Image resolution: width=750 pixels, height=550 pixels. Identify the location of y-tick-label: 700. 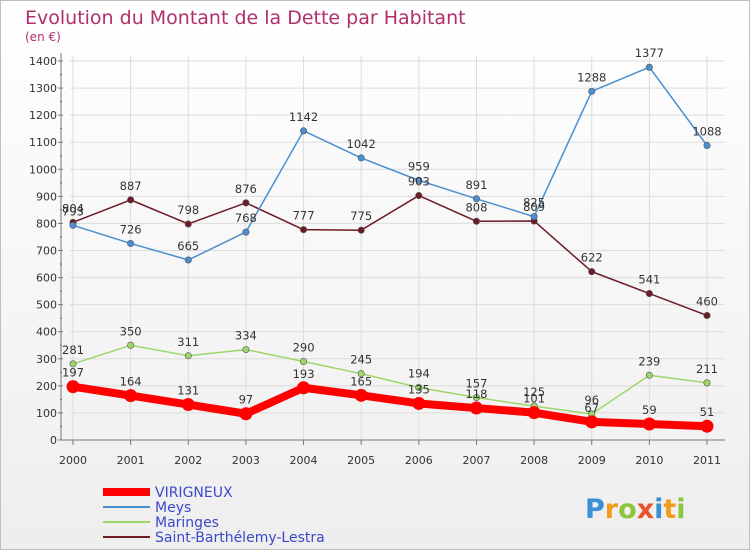
(46, 251).